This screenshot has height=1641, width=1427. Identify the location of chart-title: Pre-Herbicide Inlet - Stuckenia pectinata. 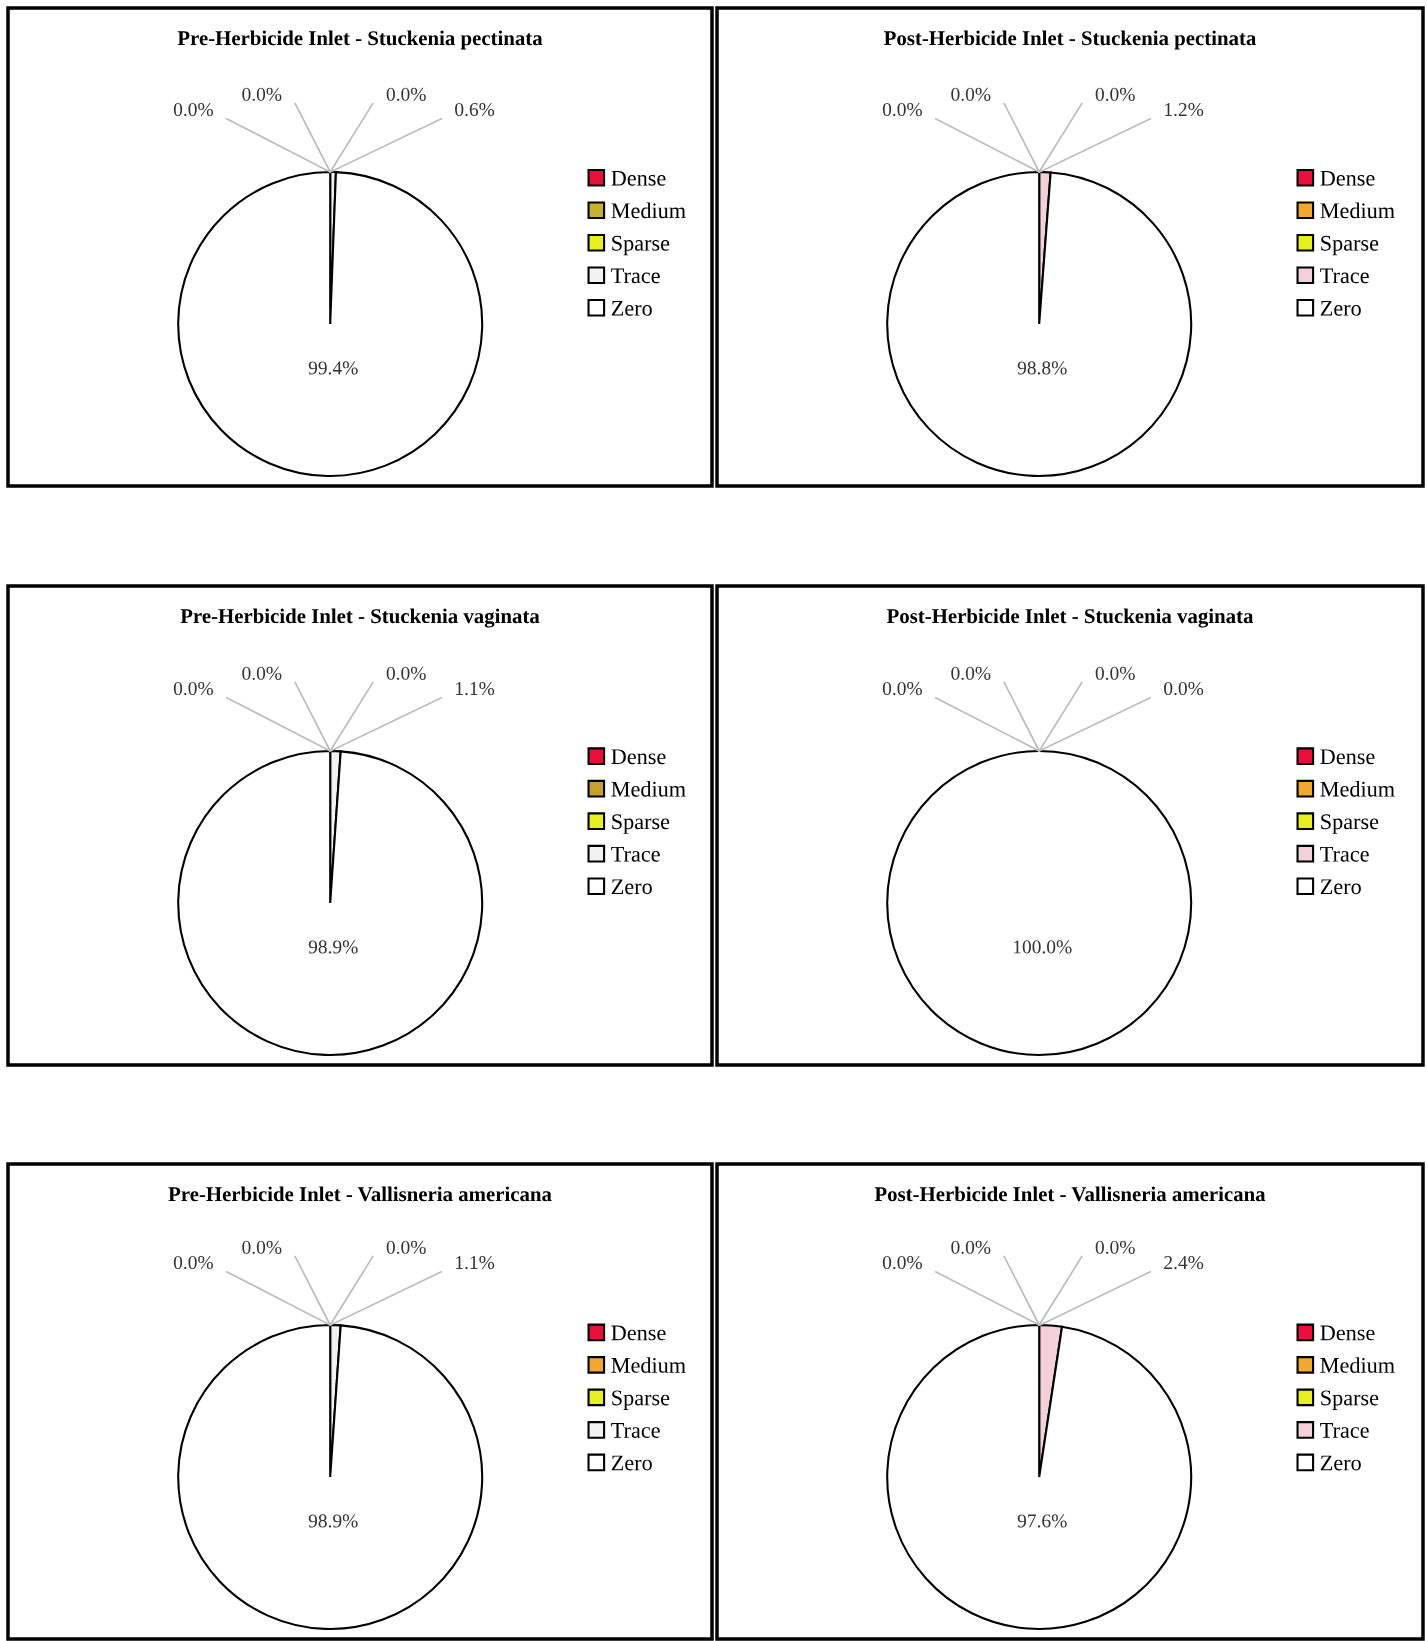
(360, 40).